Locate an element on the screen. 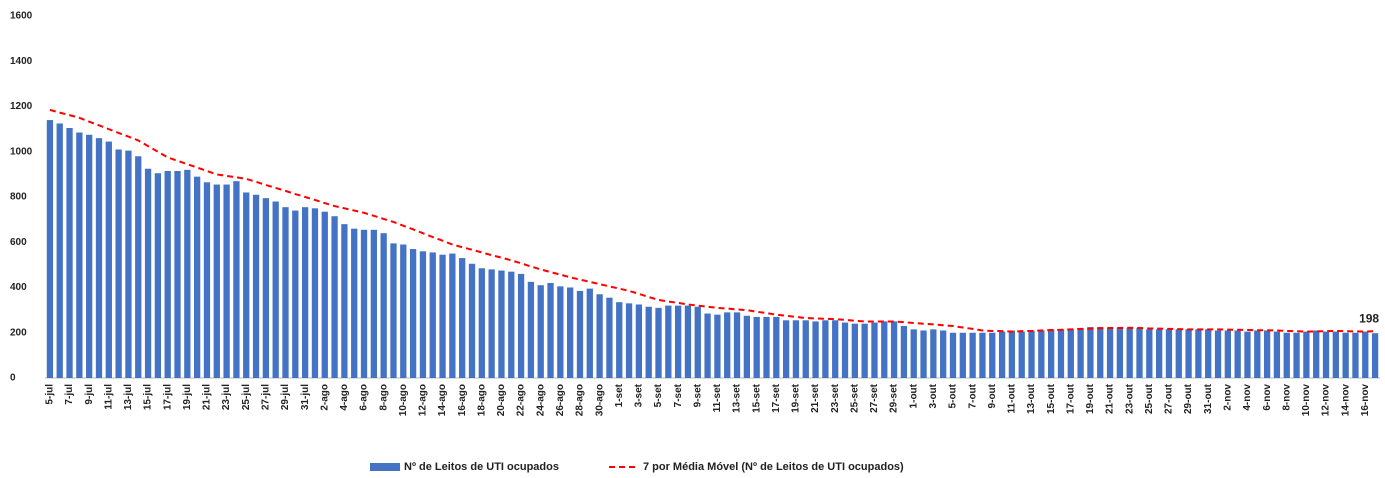 The width and height of the screenshot is (1385, 478). x-tick-label: 13-jul is located at coordinates (128, 397).